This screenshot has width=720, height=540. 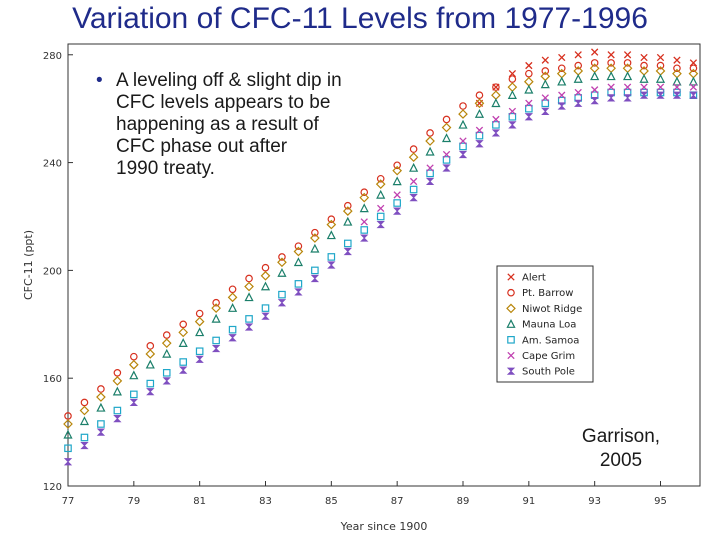 I want to click on x-tick-label: 85, so click(x=331, y=501).